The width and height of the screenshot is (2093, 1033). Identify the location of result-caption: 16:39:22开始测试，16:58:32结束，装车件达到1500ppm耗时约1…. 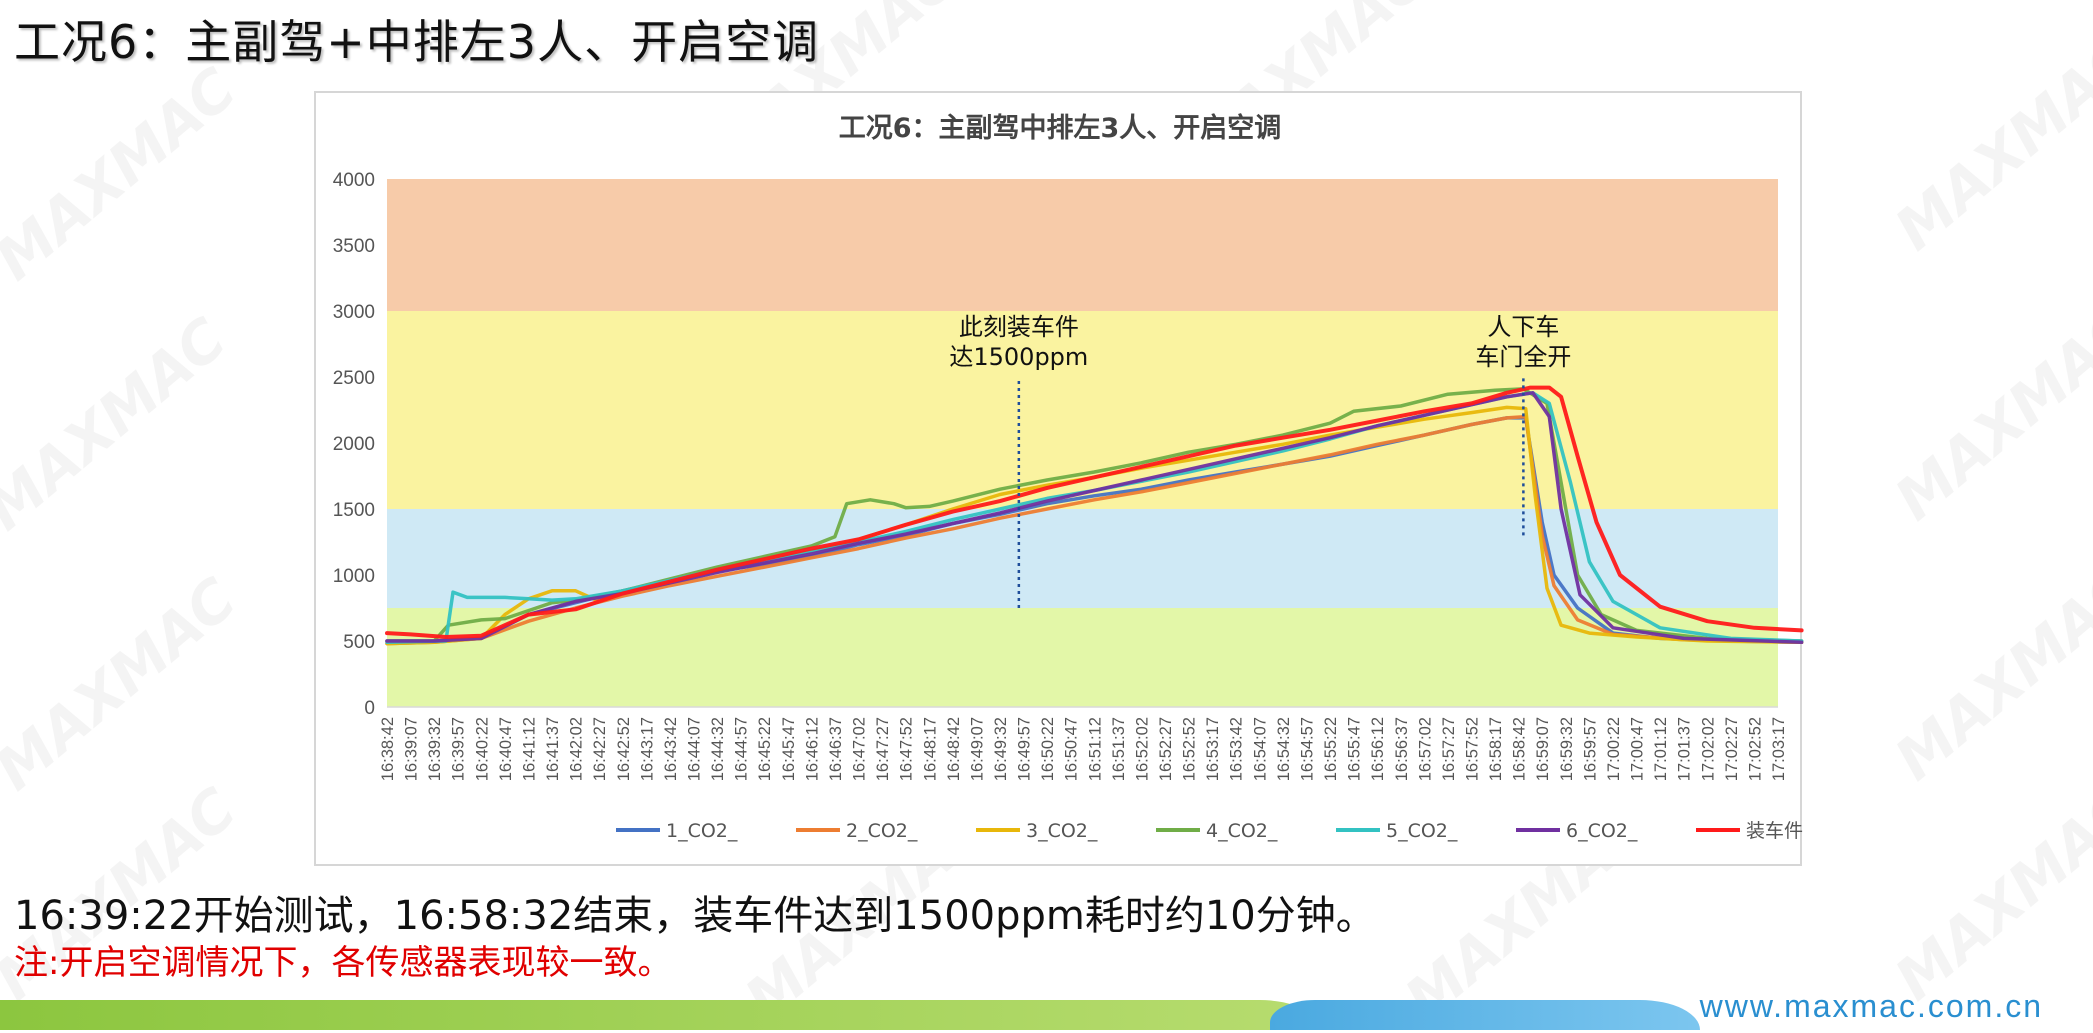
(695, 916).